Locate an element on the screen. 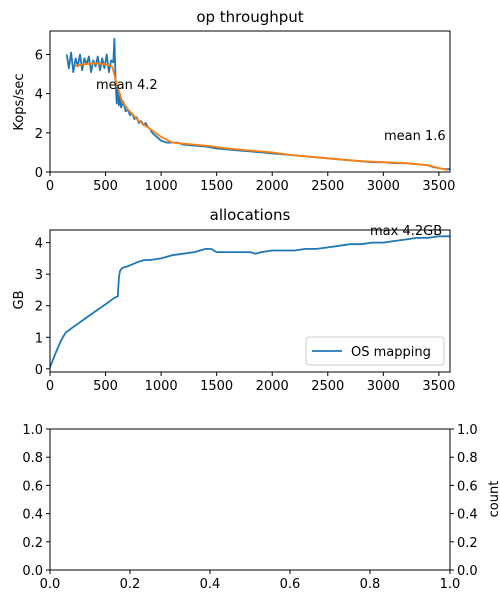 The width and height of the screenshot is (500, 600). throughput-annotation-mean-late: mean 1.6 is located at coordinates (415, 136).